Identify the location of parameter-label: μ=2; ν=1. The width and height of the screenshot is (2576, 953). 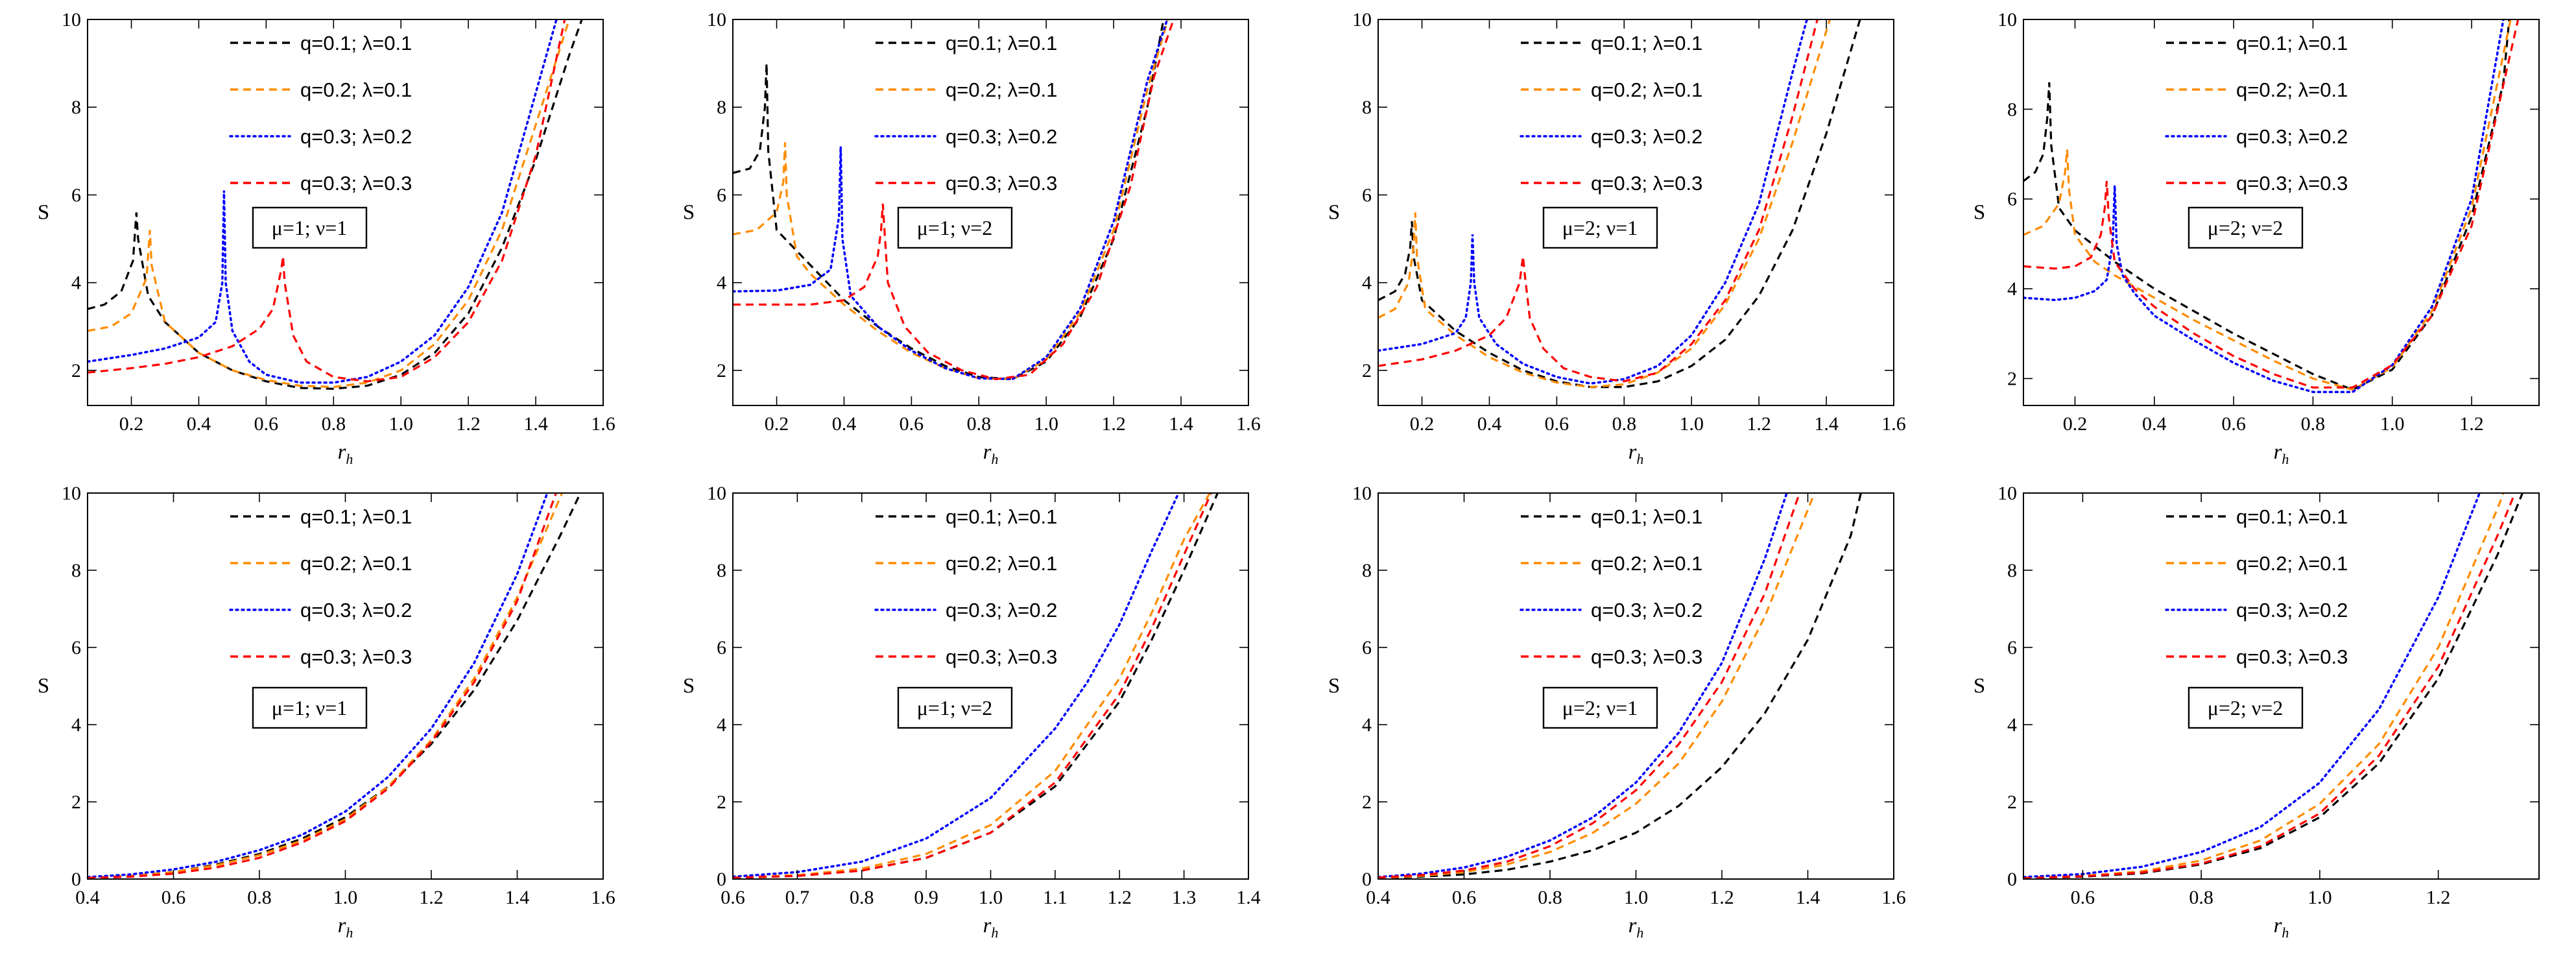
(1600, 707).